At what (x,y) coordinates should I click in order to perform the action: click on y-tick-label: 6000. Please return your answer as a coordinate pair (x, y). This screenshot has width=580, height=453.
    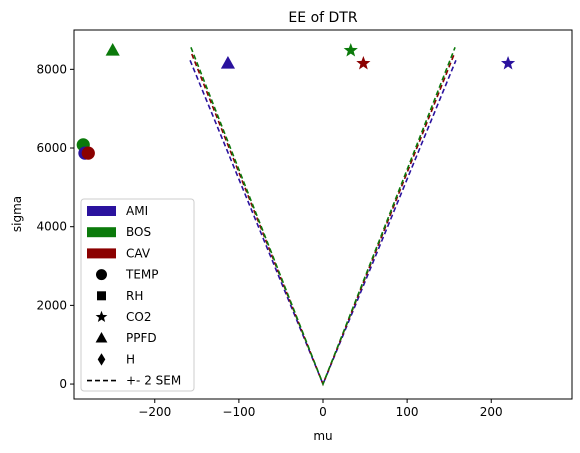
    Looking at the image, I should click on (51, 148).